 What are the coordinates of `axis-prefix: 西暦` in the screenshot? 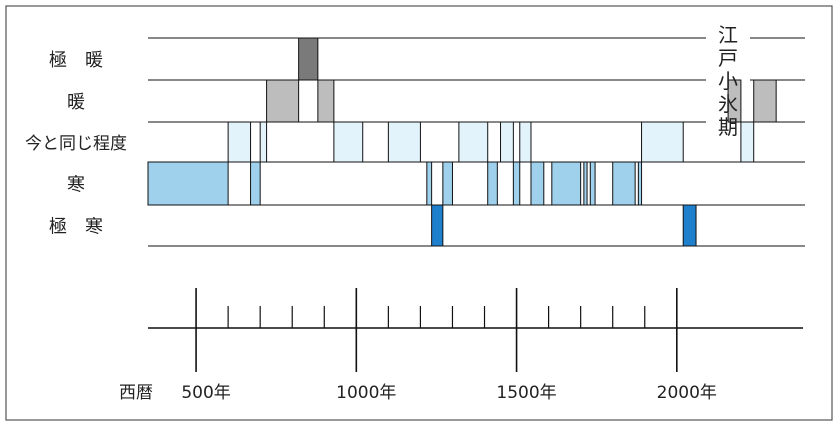 It's located at (136, 393).